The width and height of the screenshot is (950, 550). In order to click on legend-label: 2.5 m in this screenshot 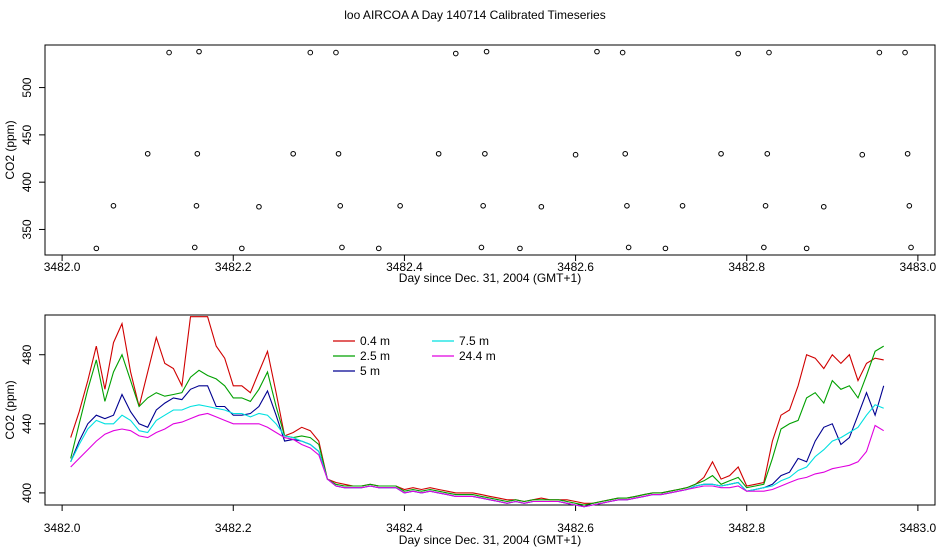, I will do `click(375, 356)`.